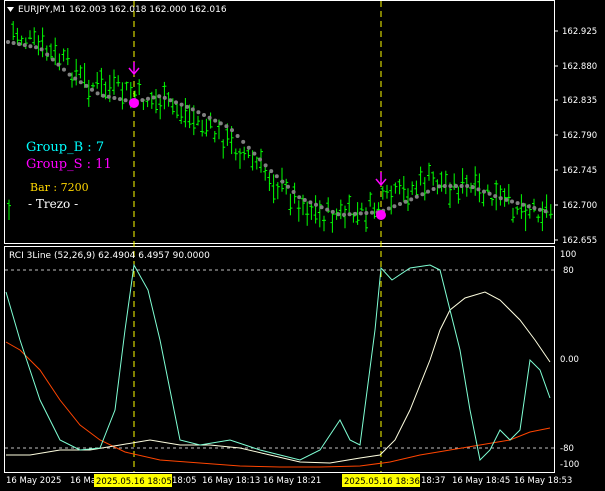  I want to click on bar-count-label: Bar : 7200, so click(59, 187).